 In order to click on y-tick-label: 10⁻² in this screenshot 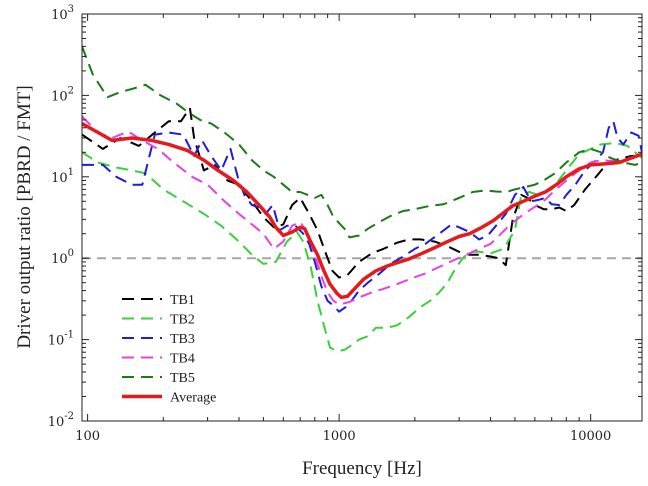, I will do `click(61, 420)`.